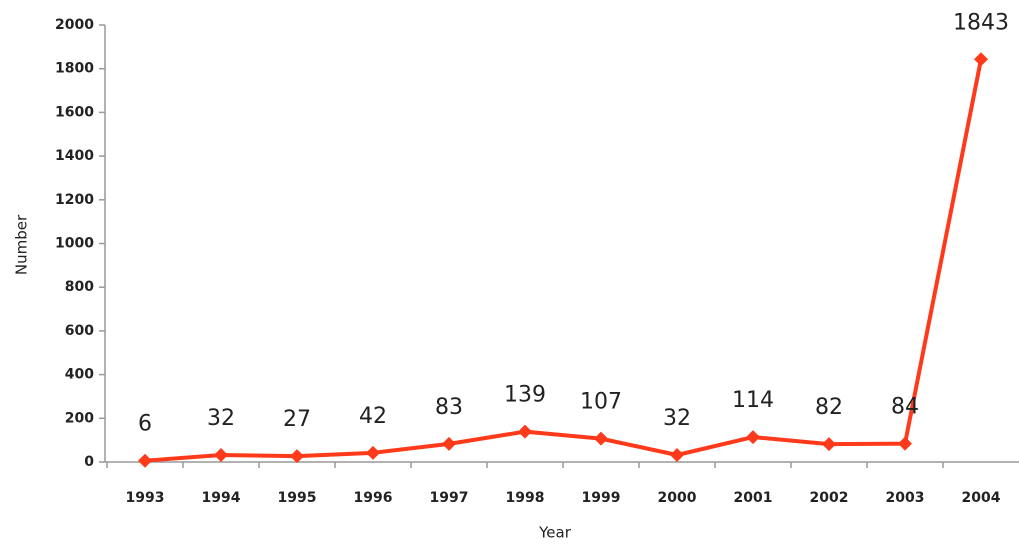  What do you see at coordinates (601, 402) in the screenshot?
I see `data-label: 107` at bounding box center [601, 402].